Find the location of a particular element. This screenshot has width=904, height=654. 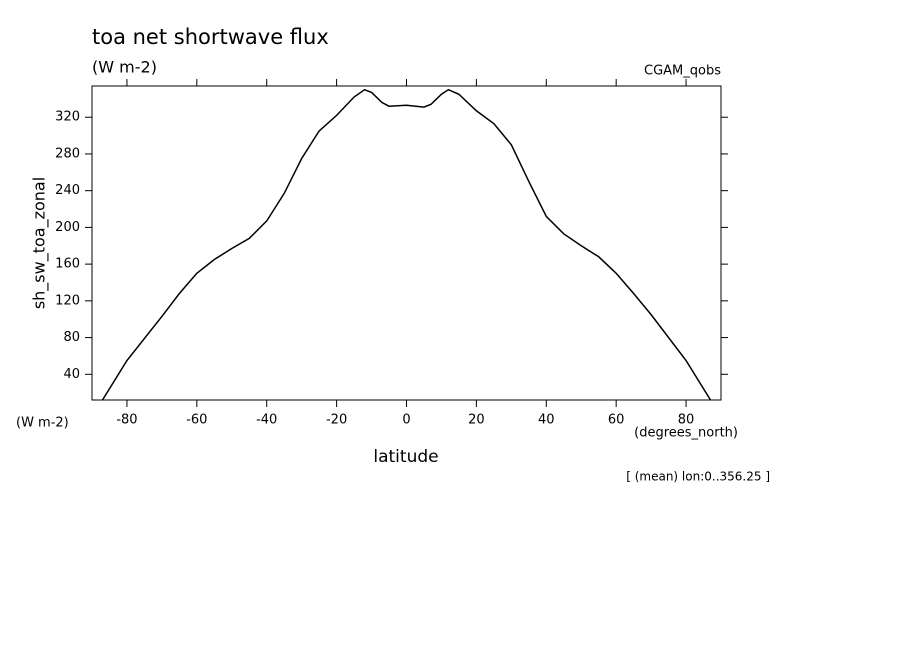

x-tick-label: 0 is located at coordinates (406, 420).